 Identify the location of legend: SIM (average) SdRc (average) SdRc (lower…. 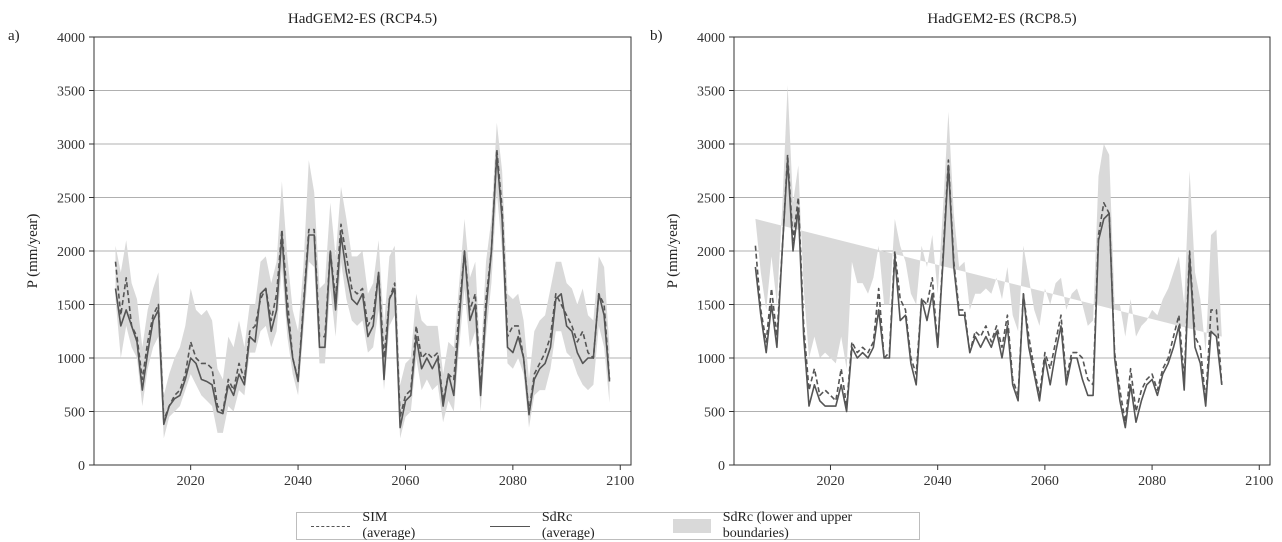
(608, 526).